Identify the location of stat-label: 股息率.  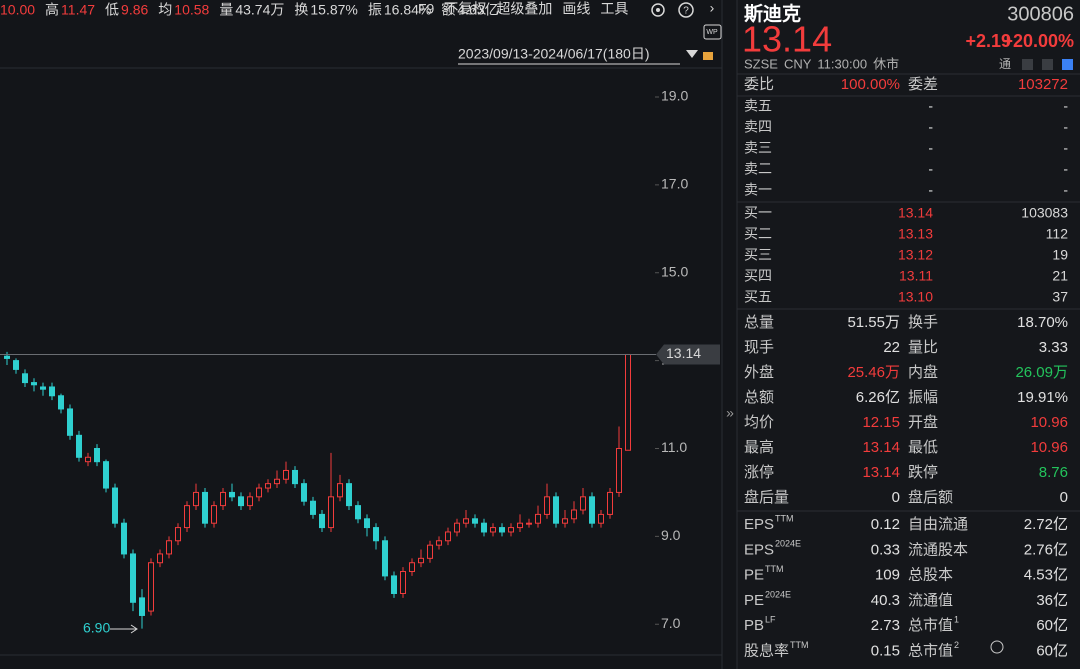
(766, 650).